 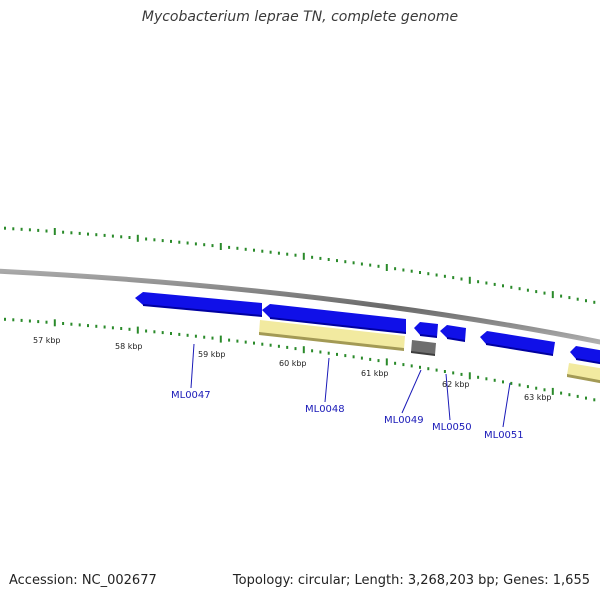 I want to click on gene-label-ml0051: ML0051, so click(x=504, y=435).